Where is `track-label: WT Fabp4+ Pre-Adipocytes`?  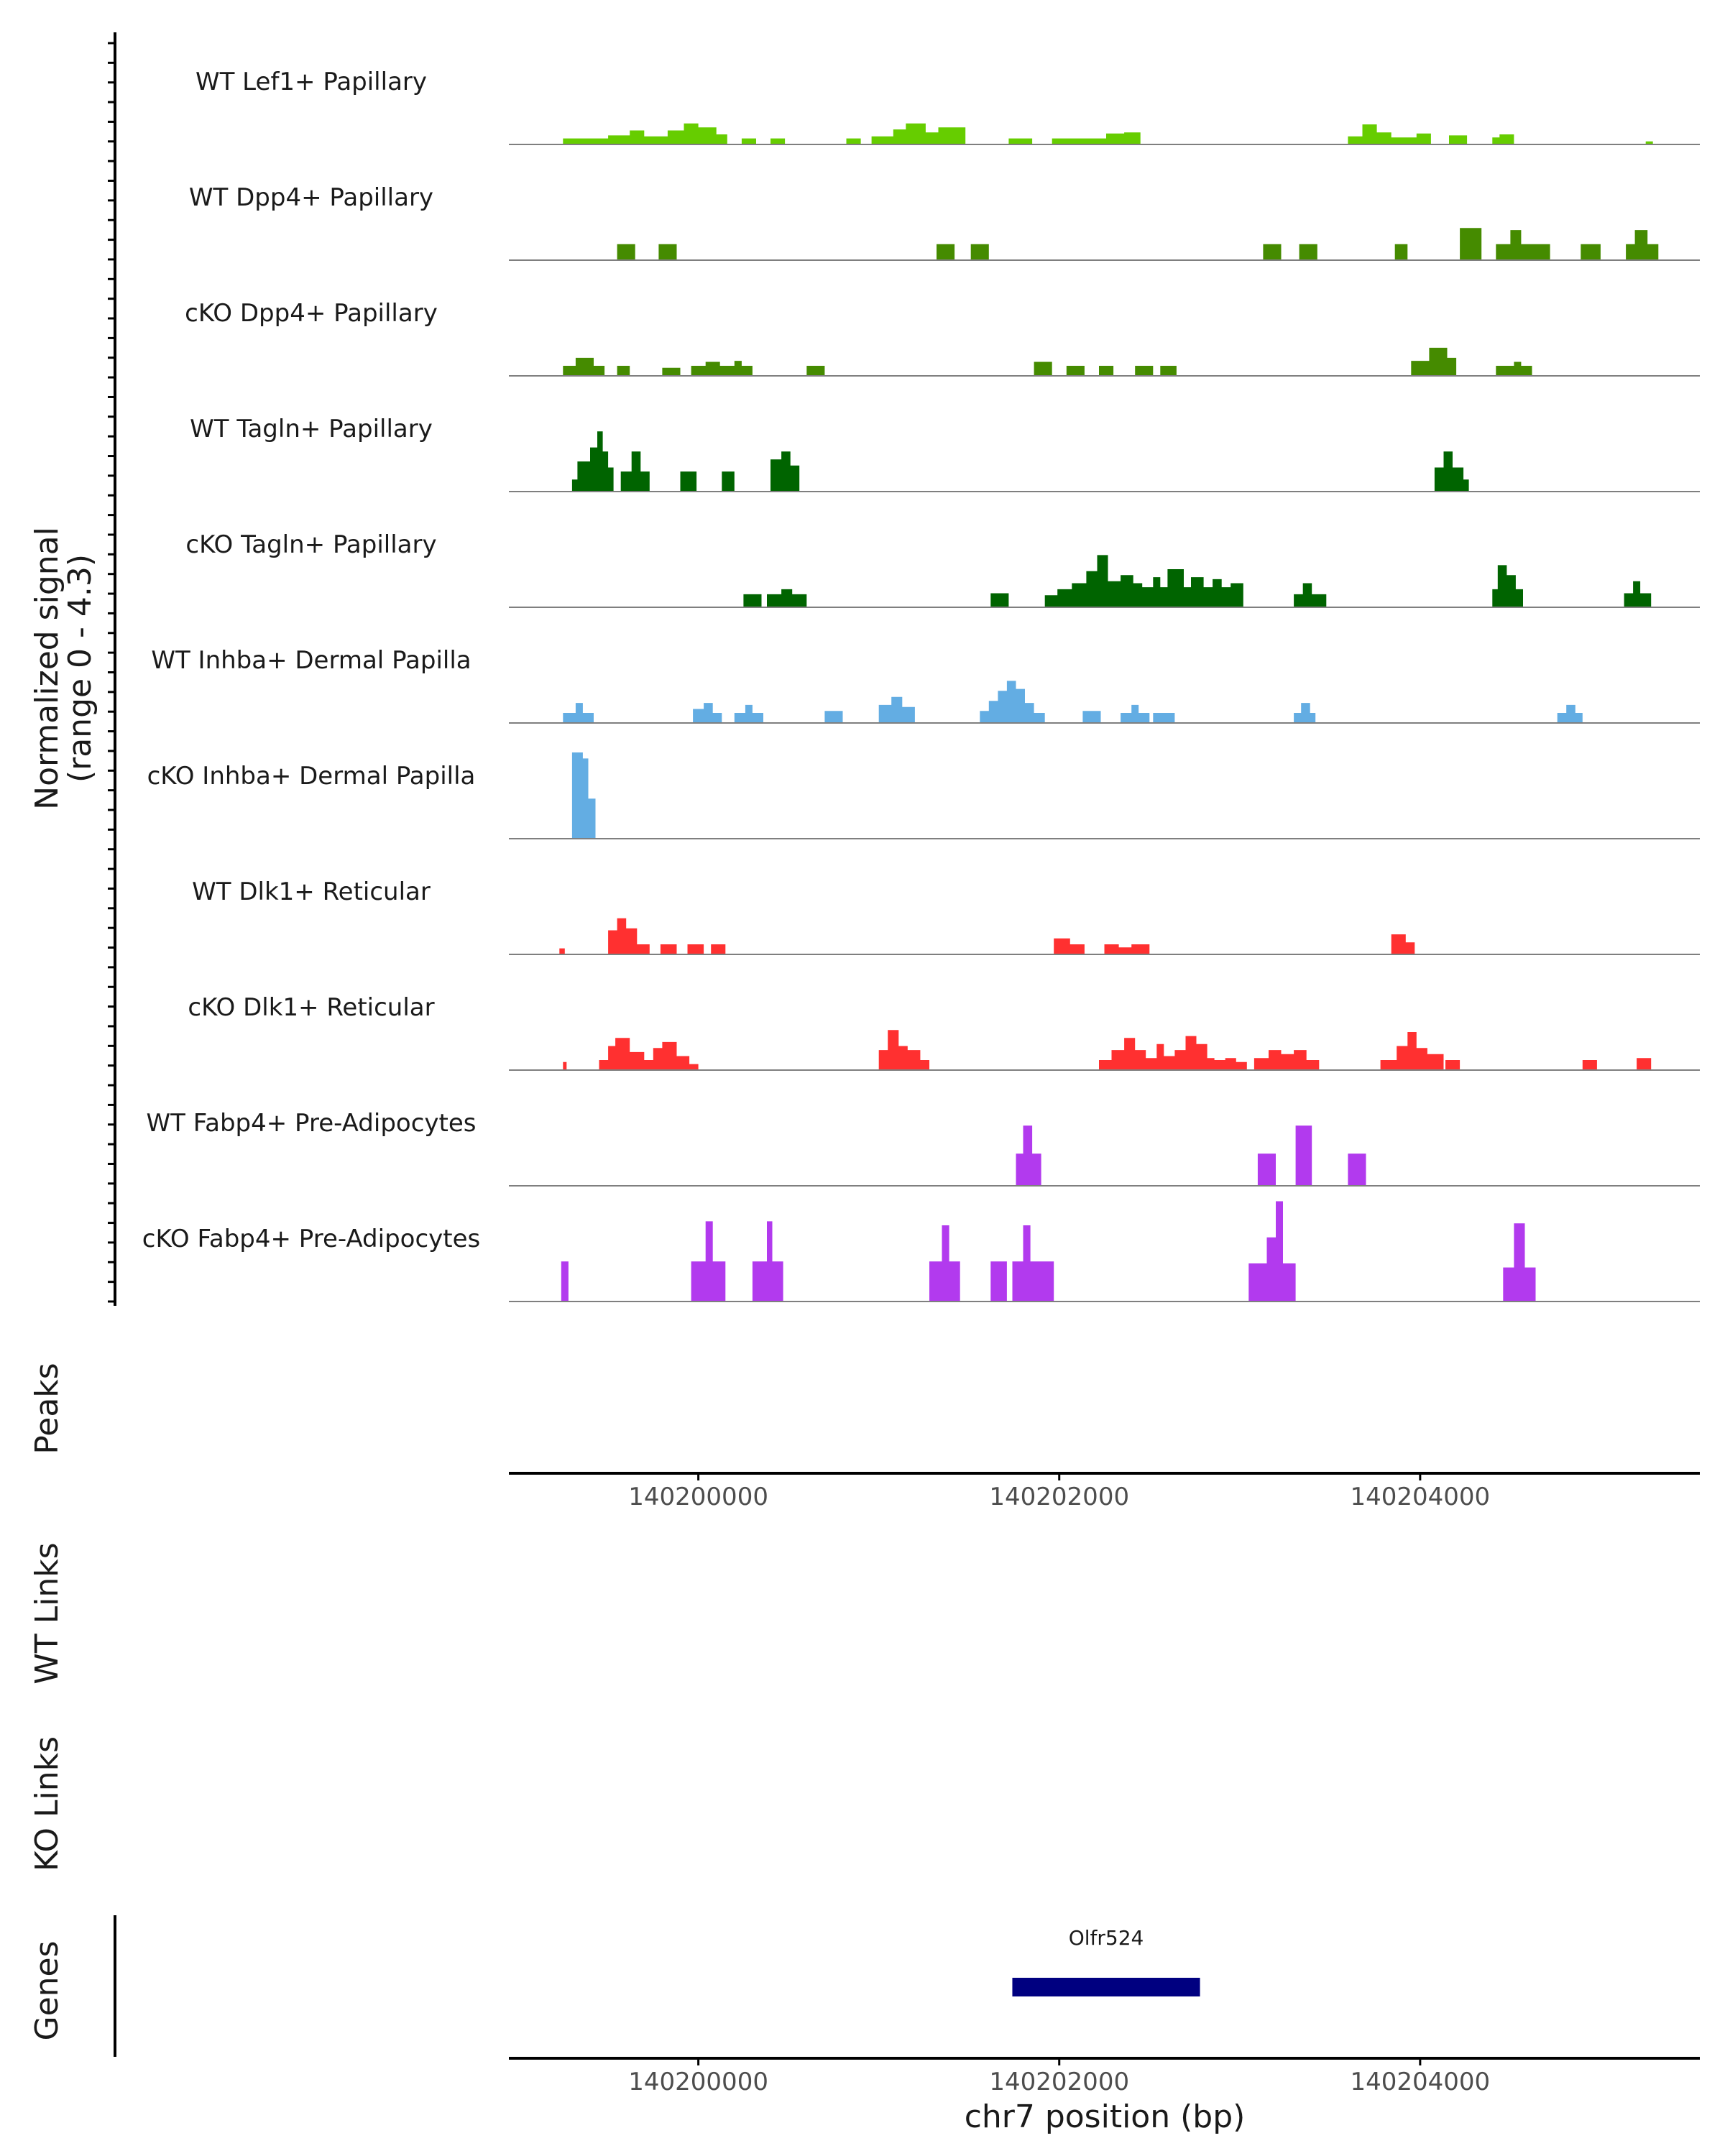
track-label: WT Fabp4+ Pre-Adipocytes is located at coordinates (312, 1123).